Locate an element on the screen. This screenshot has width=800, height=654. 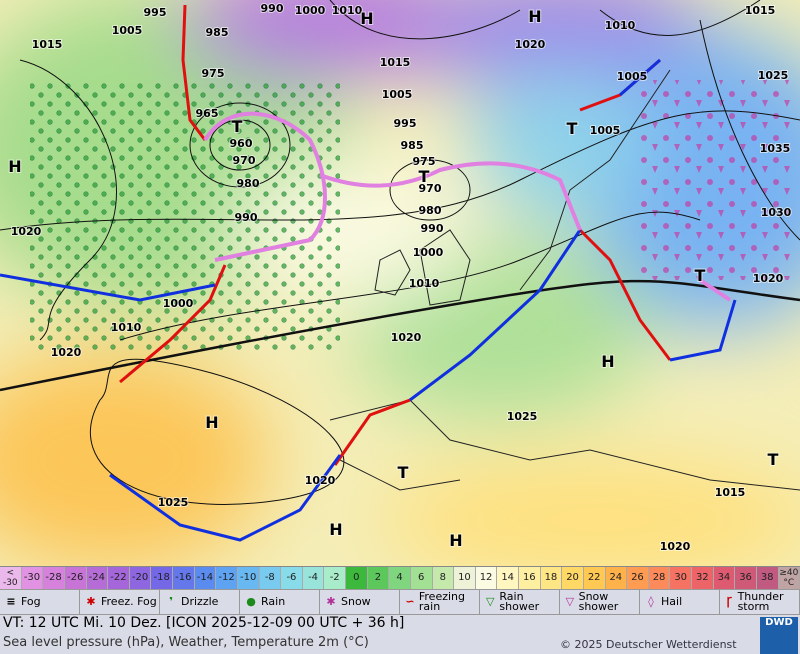
isobar-label: 975 is located at coordinates (213, 73).